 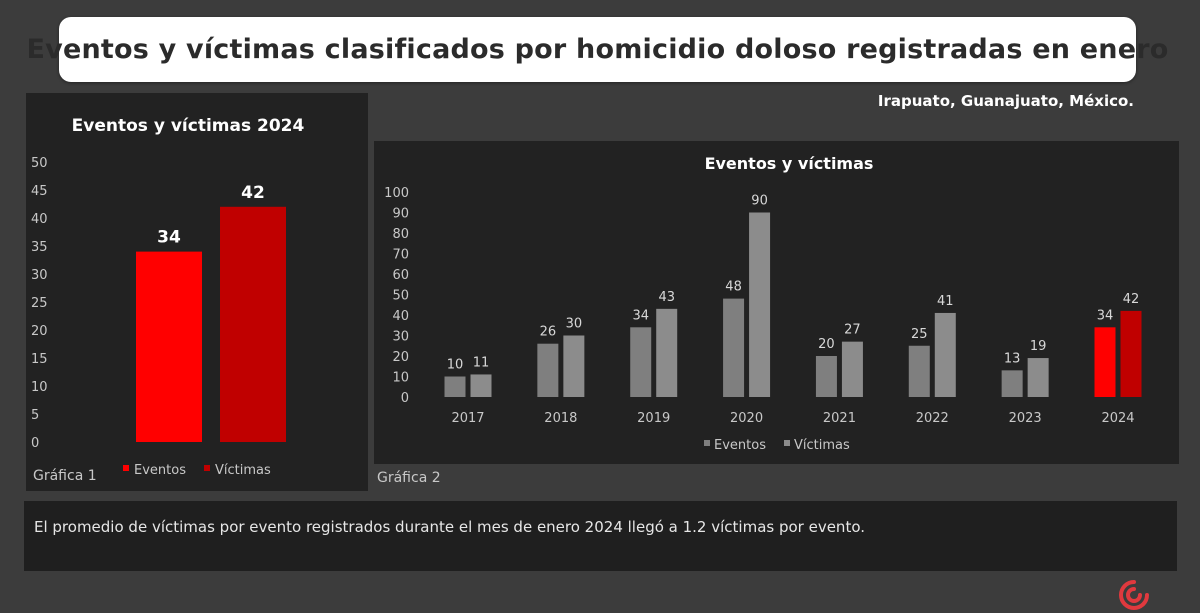 What do you see at coordinates (39, 163) in the screenshot?
I see `chart1-y-tick-label: 50` at bounding box center [39, 163].